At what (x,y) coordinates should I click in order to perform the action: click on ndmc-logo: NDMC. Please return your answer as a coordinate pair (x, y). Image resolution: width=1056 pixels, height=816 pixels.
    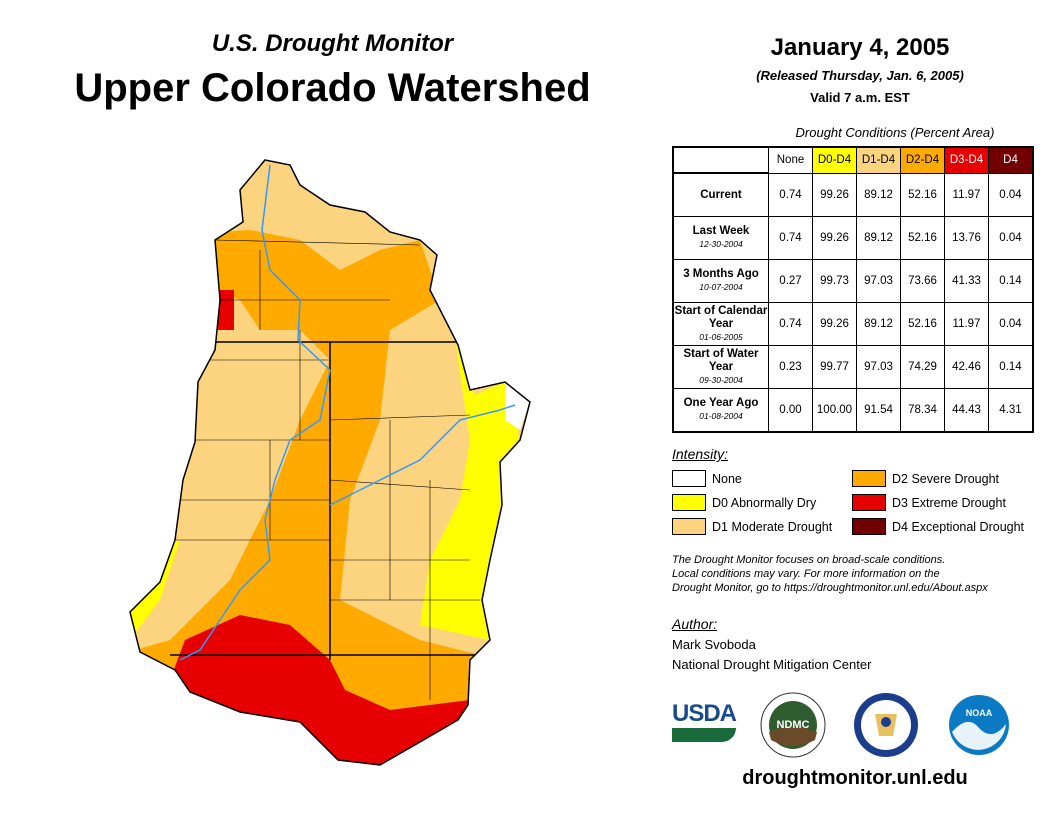
    Looking at the image, I should click on (793, 725).